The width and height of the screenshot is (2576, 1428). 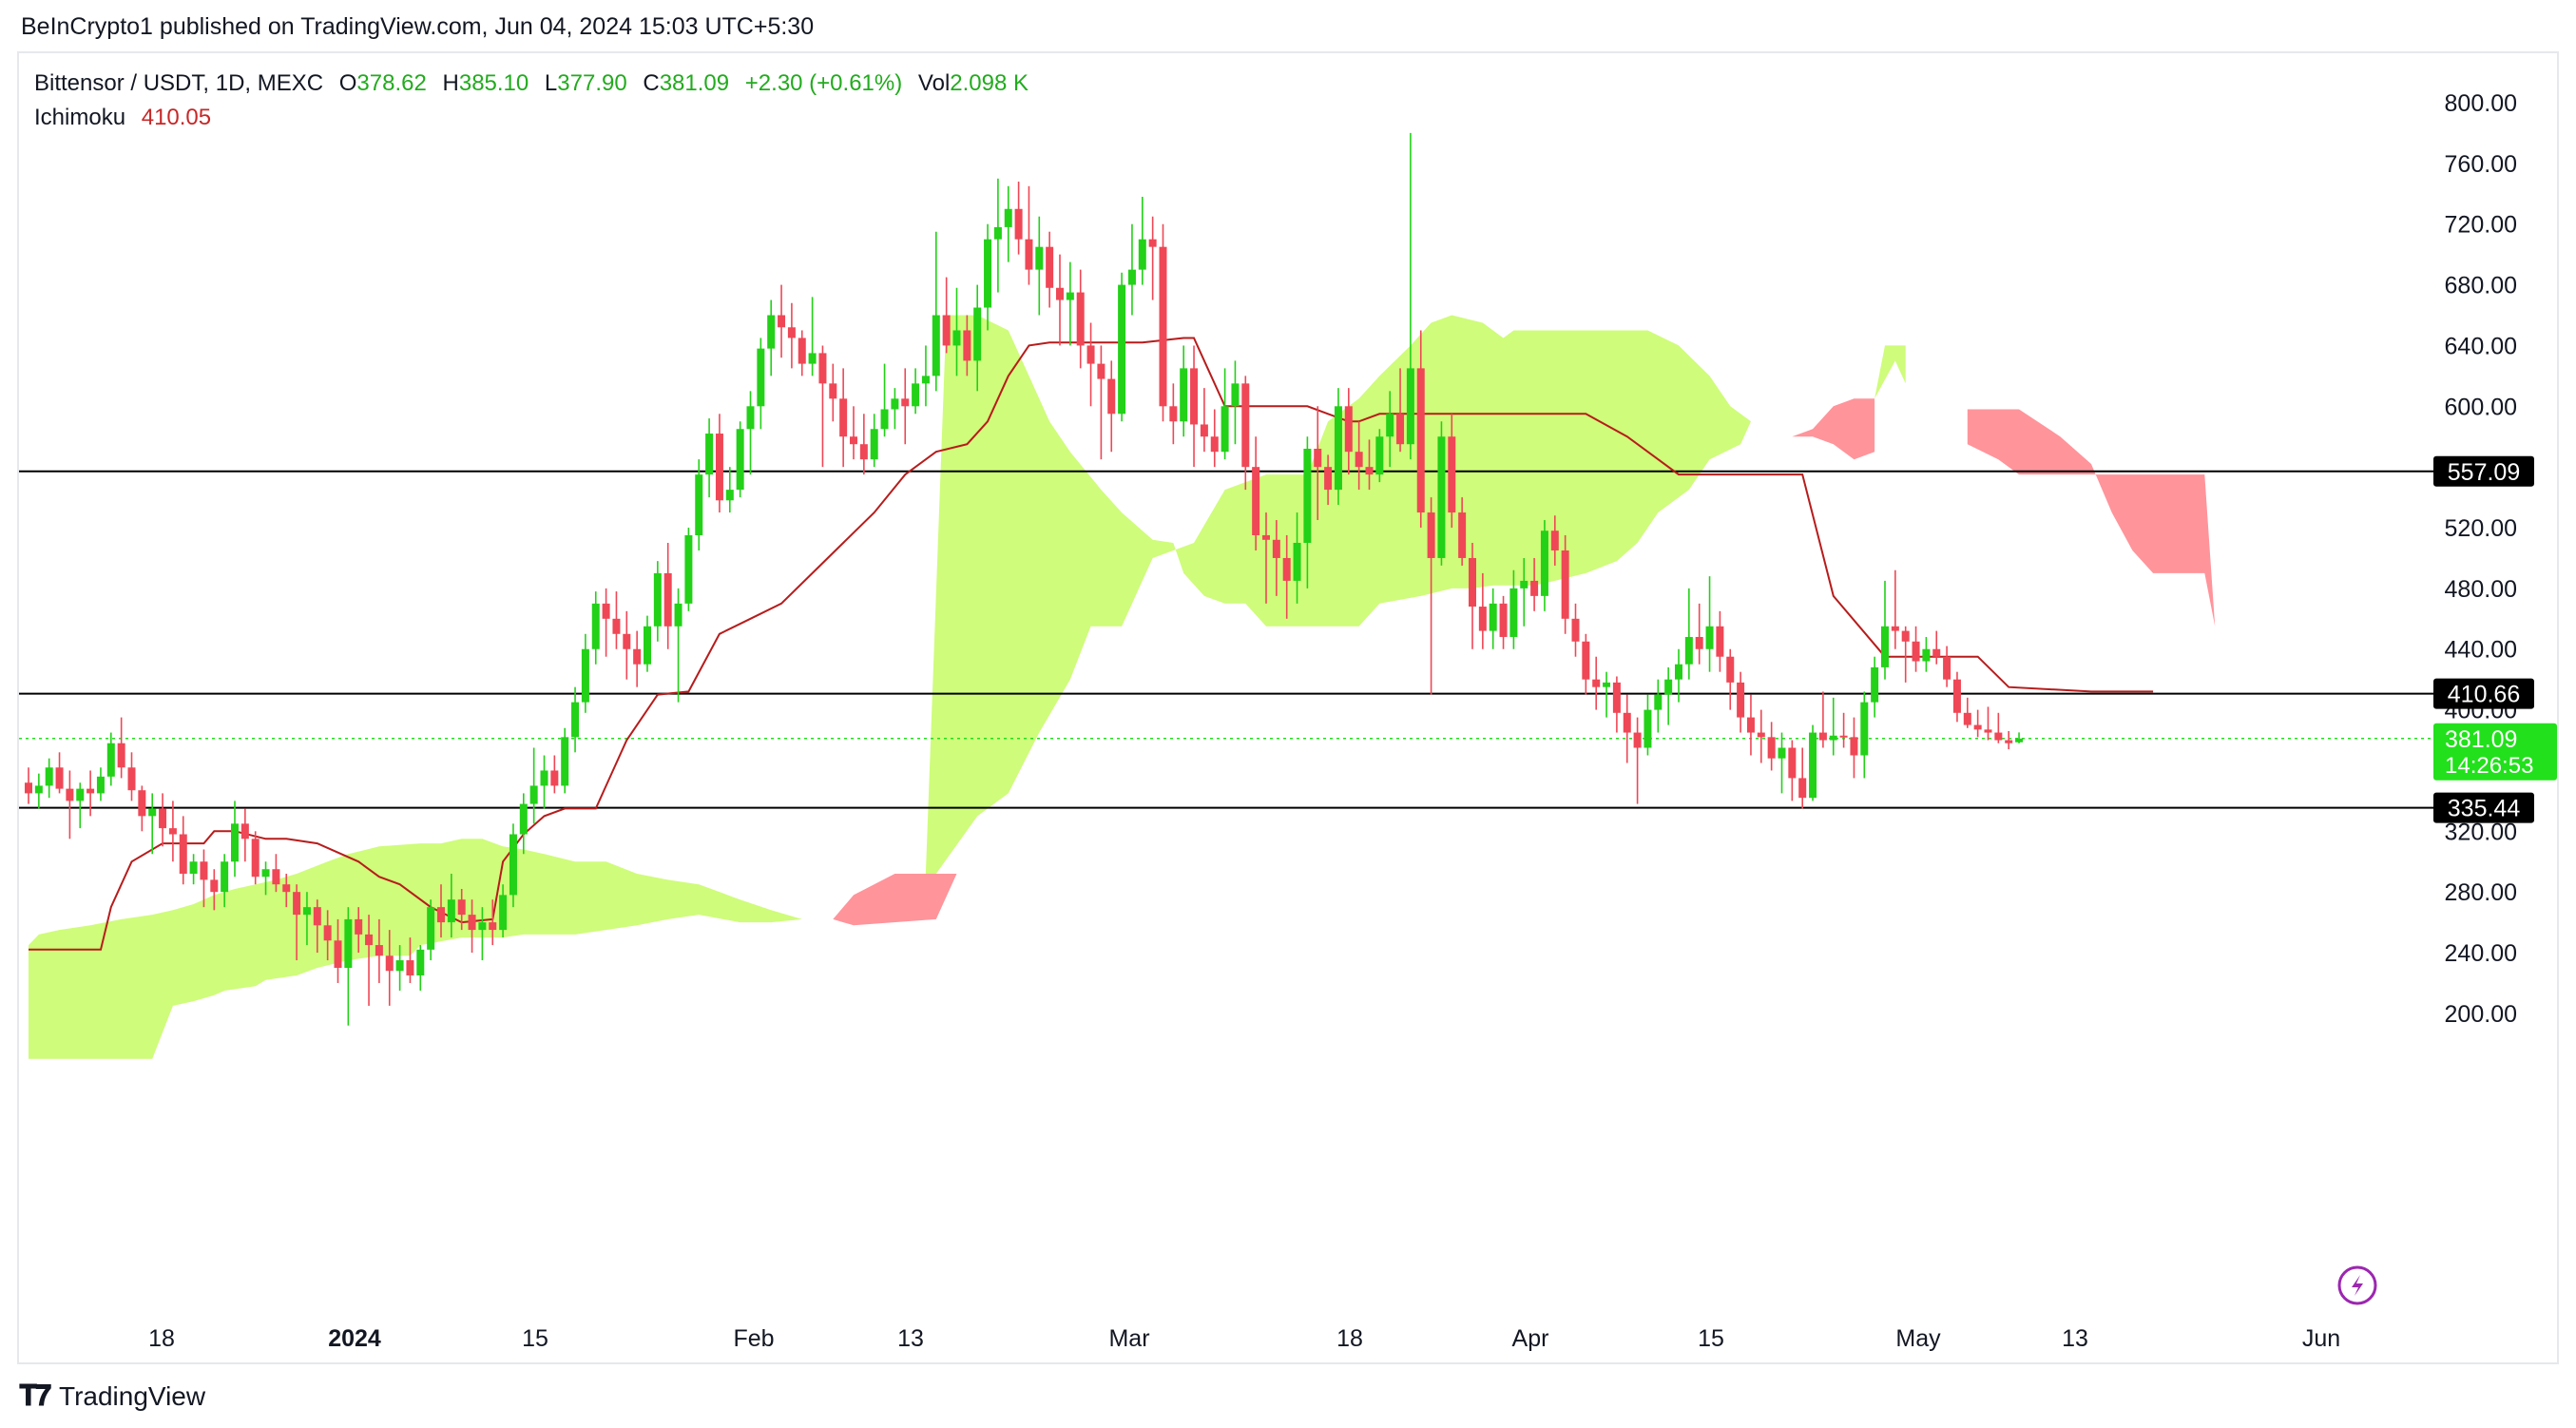 I want to click on tradingview-logo-icon: 𝐓𝟕, so click(x=35, y=1396).